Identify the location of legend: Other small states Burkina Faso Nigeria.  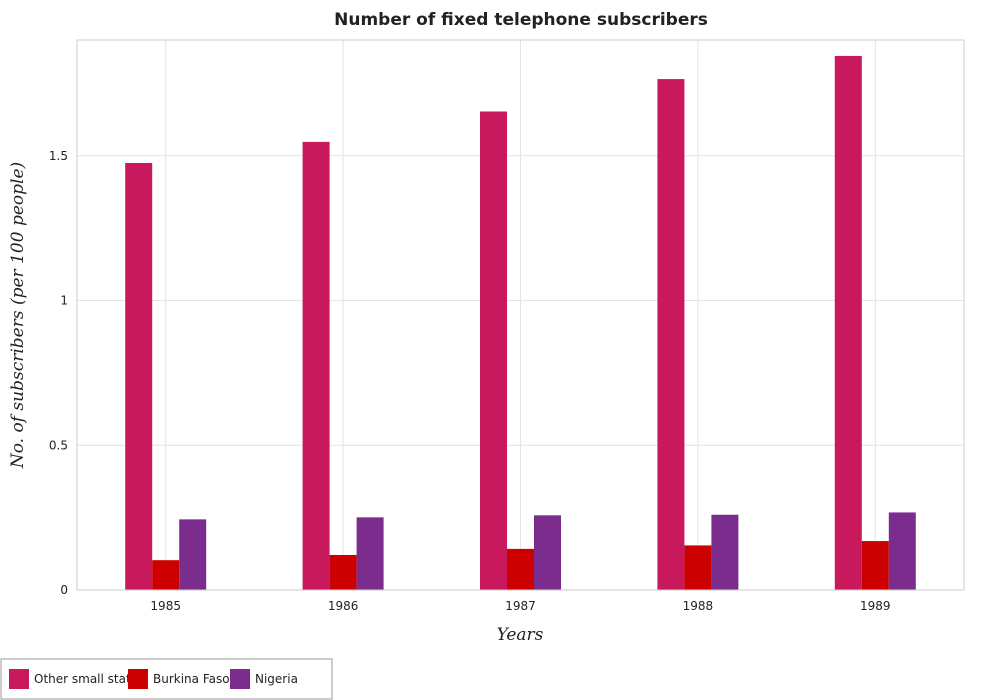
(166, 679).